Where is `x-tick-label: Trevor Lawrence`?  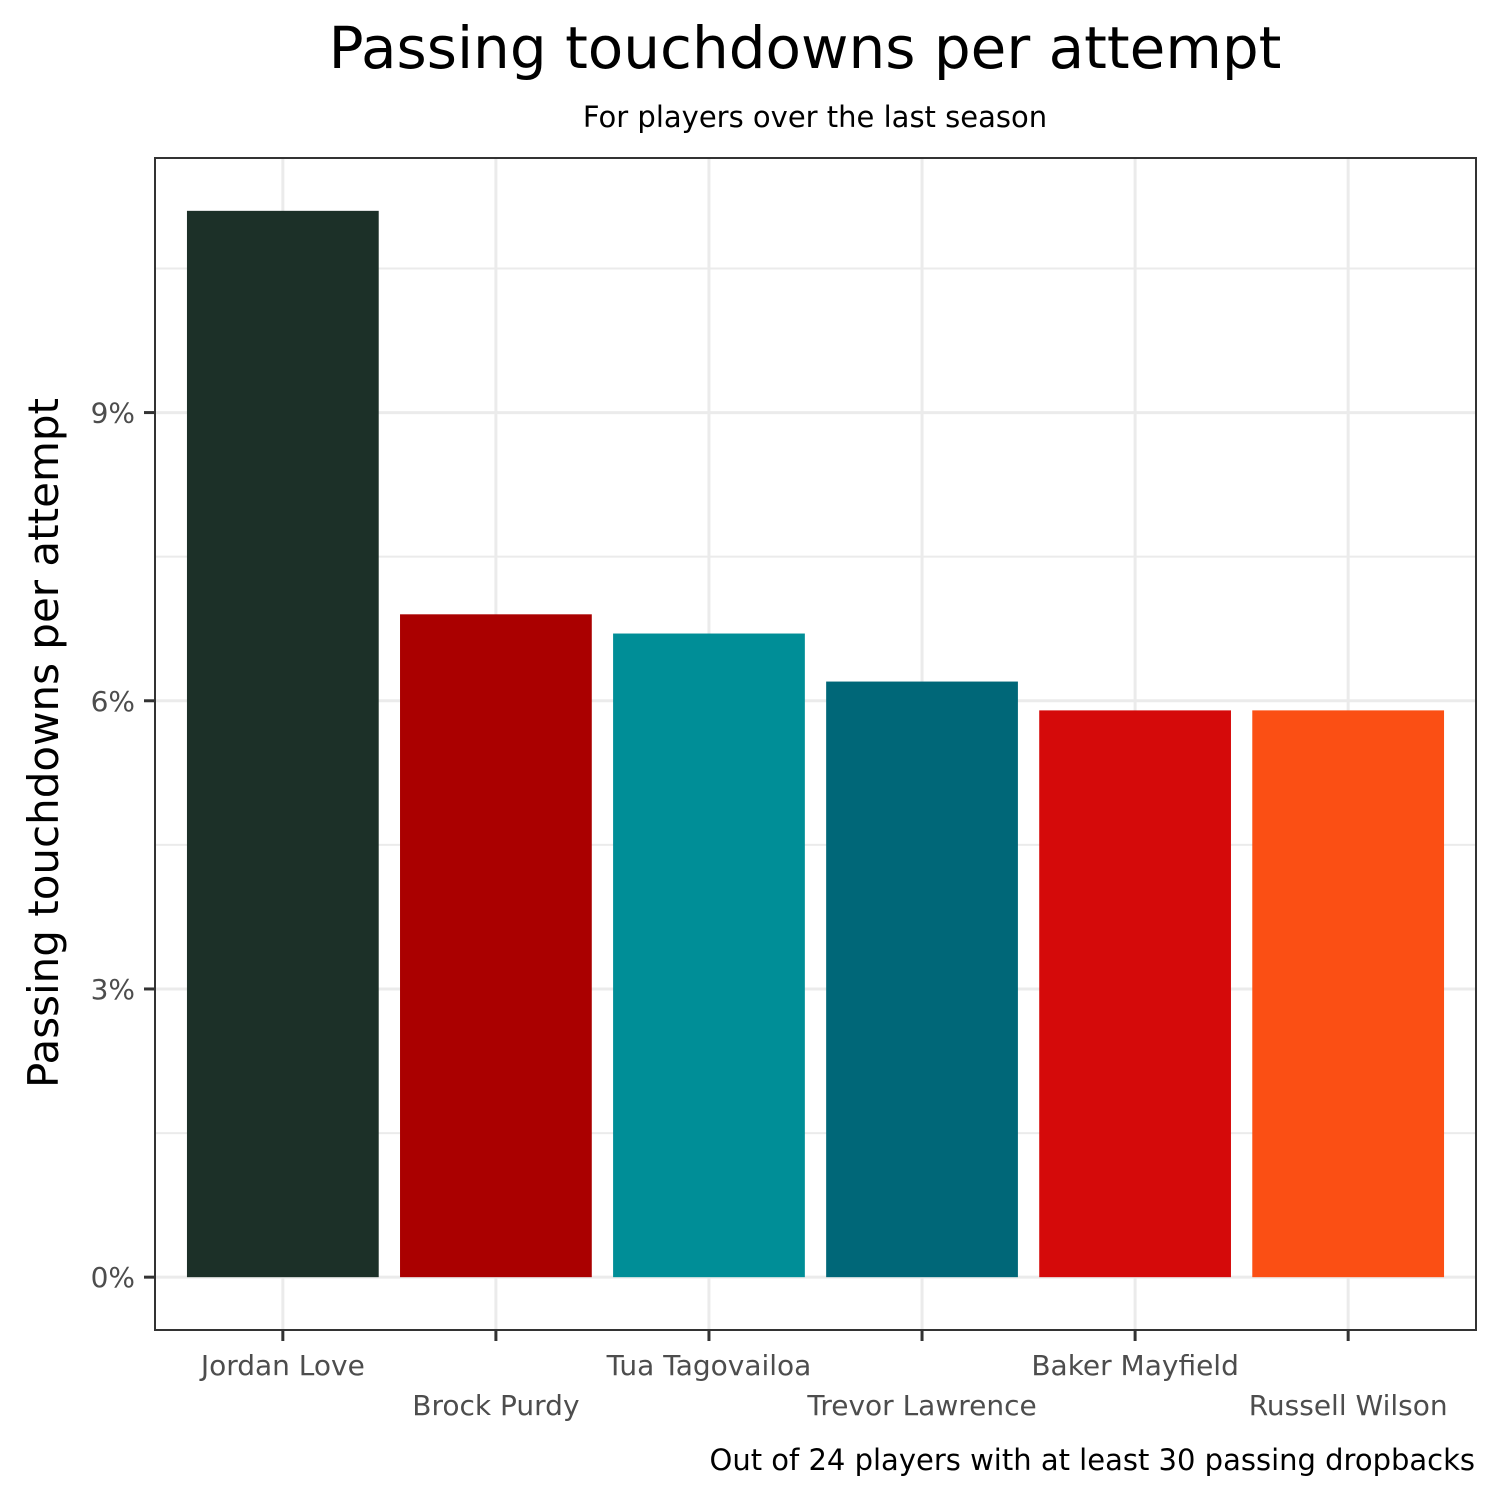
x-tick-label: Trevor Lawrence is located at coordinates (921, 1405).